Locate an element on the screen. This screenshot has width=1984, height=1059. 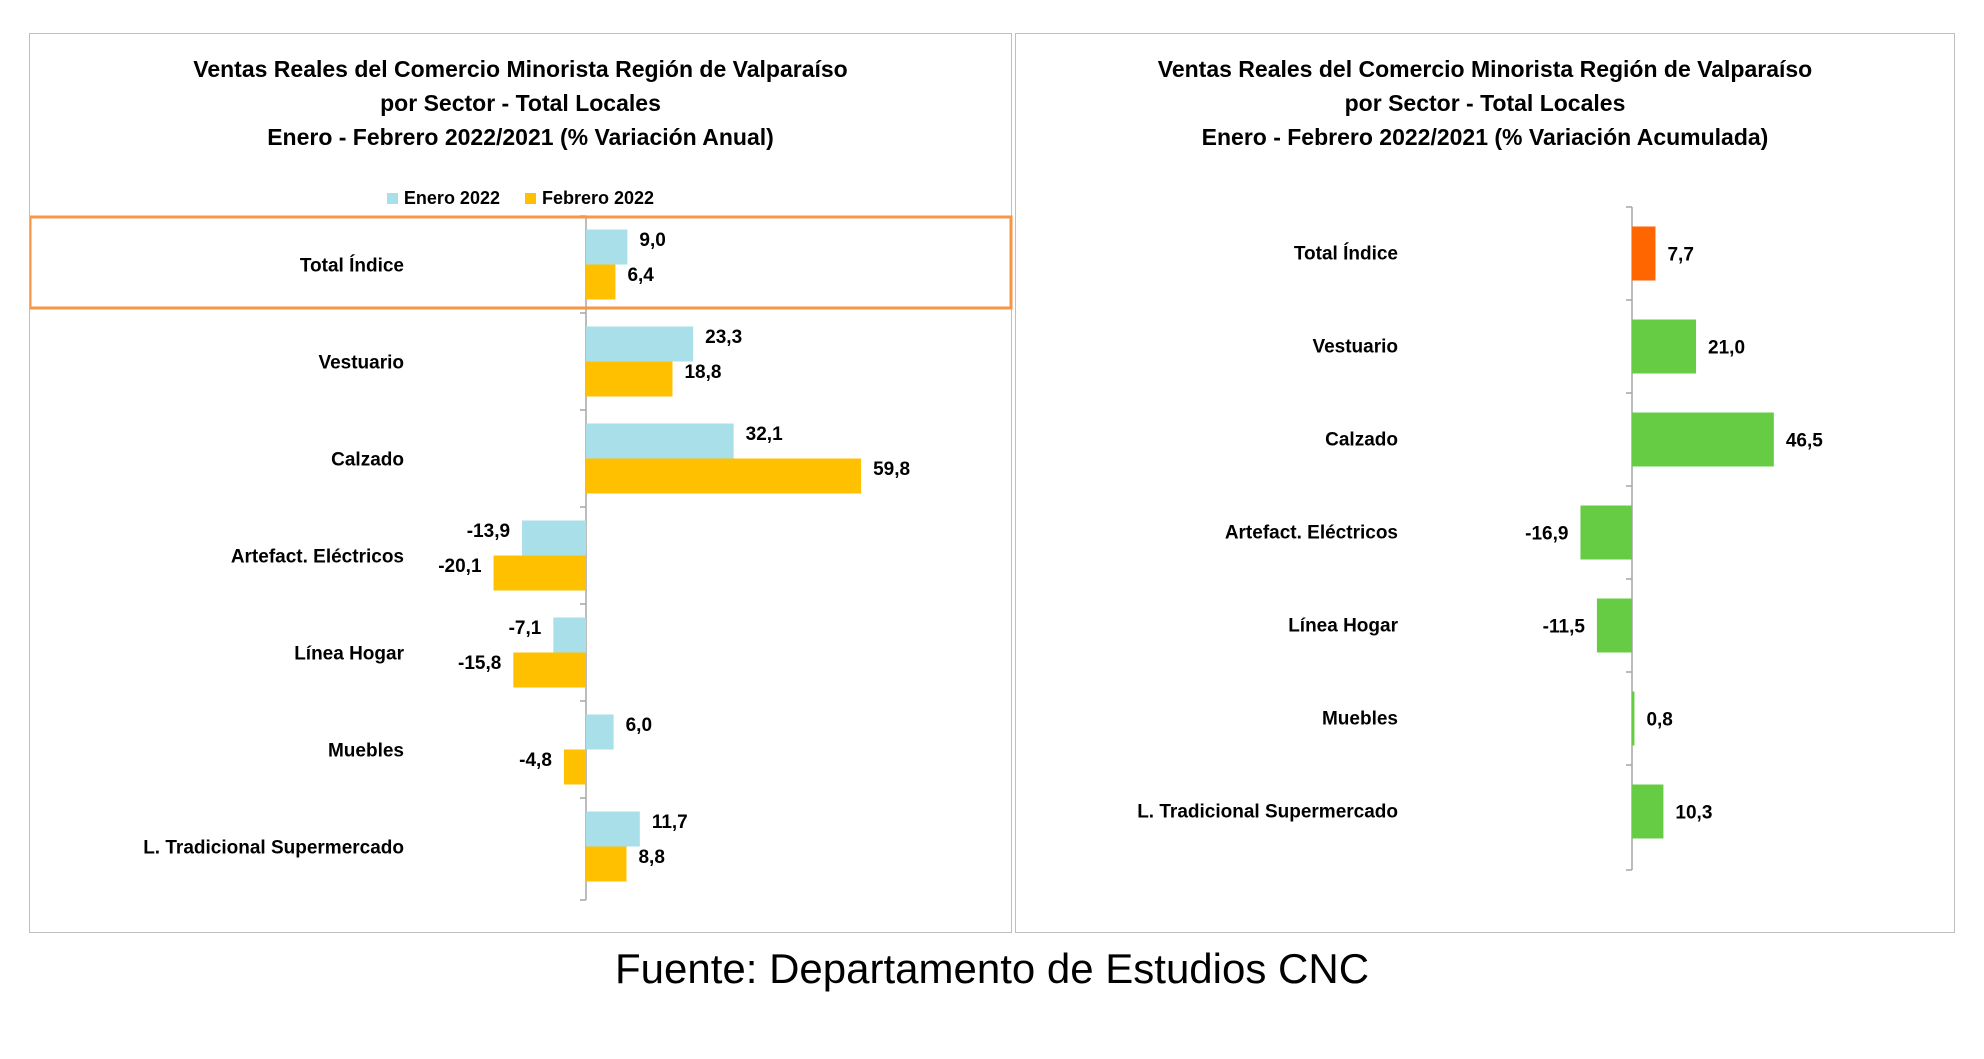
bar-febrero-2022-calzado is located at coordinates (724, 476).